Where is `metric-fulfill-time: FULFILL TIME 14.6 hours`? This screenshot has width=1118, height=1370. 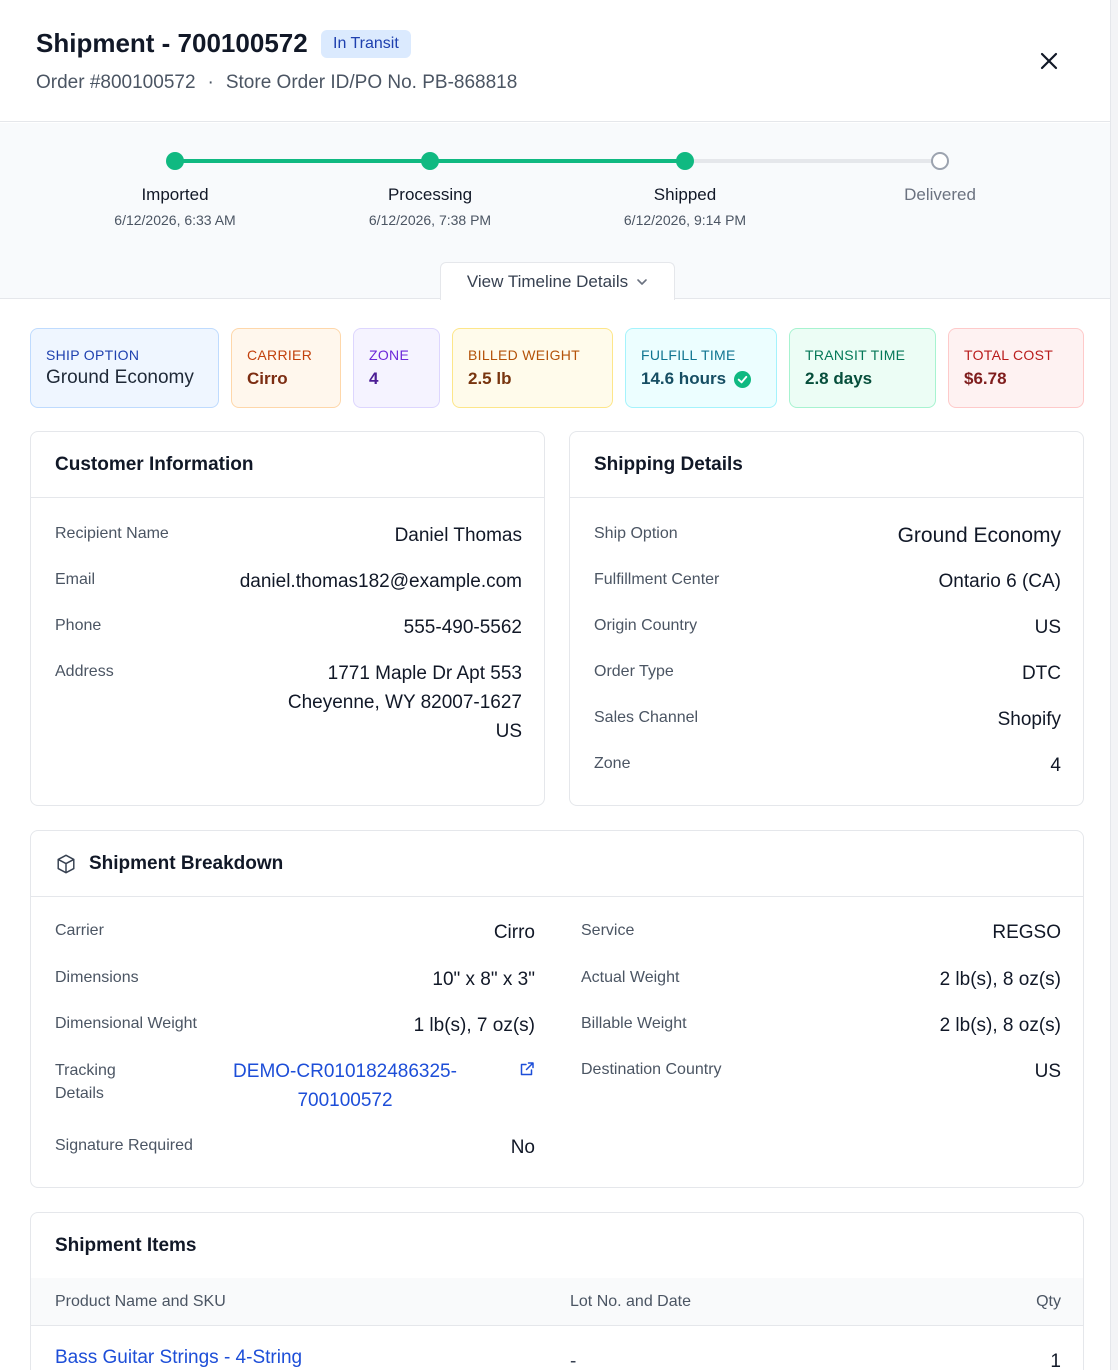
metric-fulfill-time: FULFILL TIME 14.6 hours is located at coordinates (701, 368).